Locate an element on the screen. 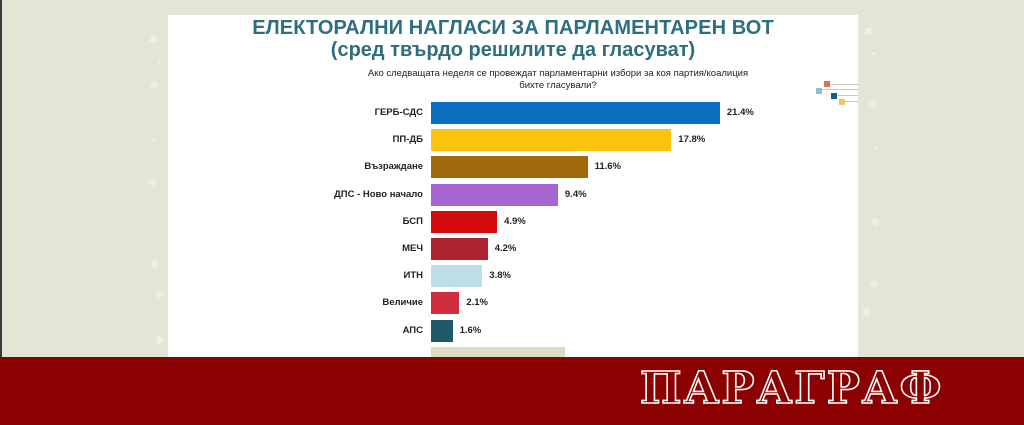 This screenshot has width=1024, height=425. left-edge-border is located at coordinates (1, 178).